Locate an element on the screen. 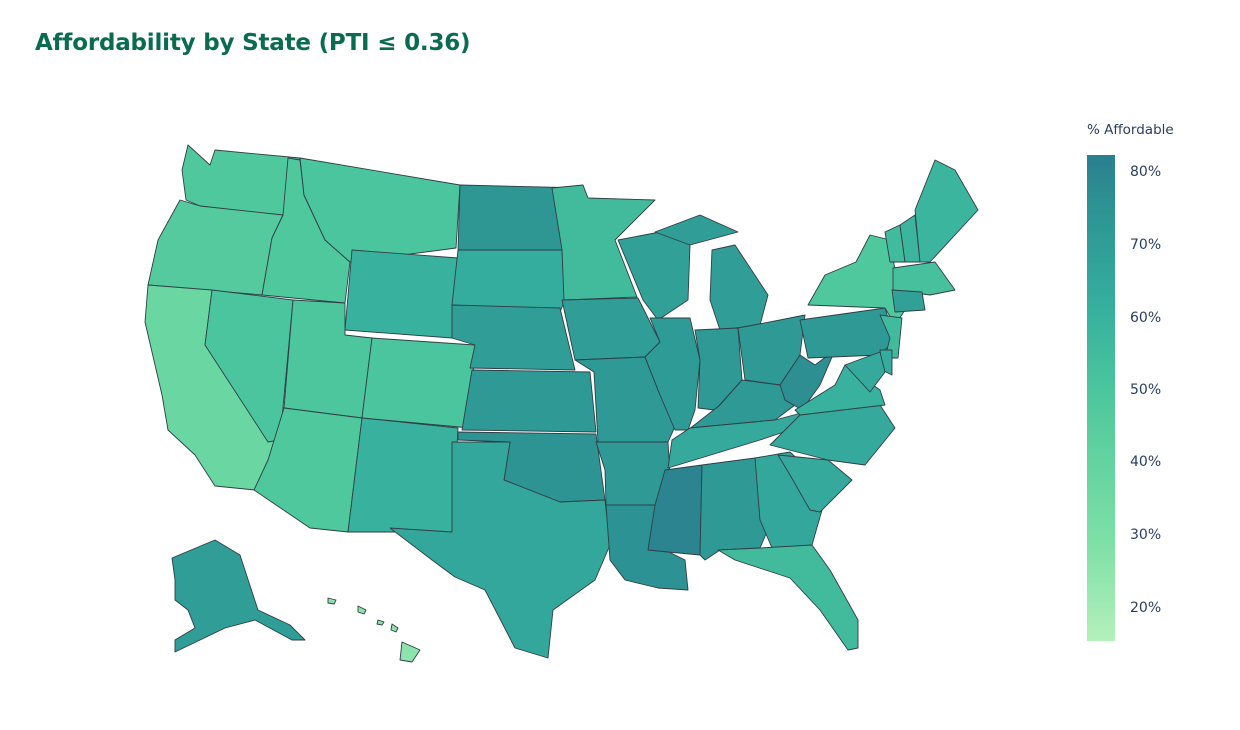 The width and height of the screenshot is (1240, 730). state-md is located at coordinates (865, 372).